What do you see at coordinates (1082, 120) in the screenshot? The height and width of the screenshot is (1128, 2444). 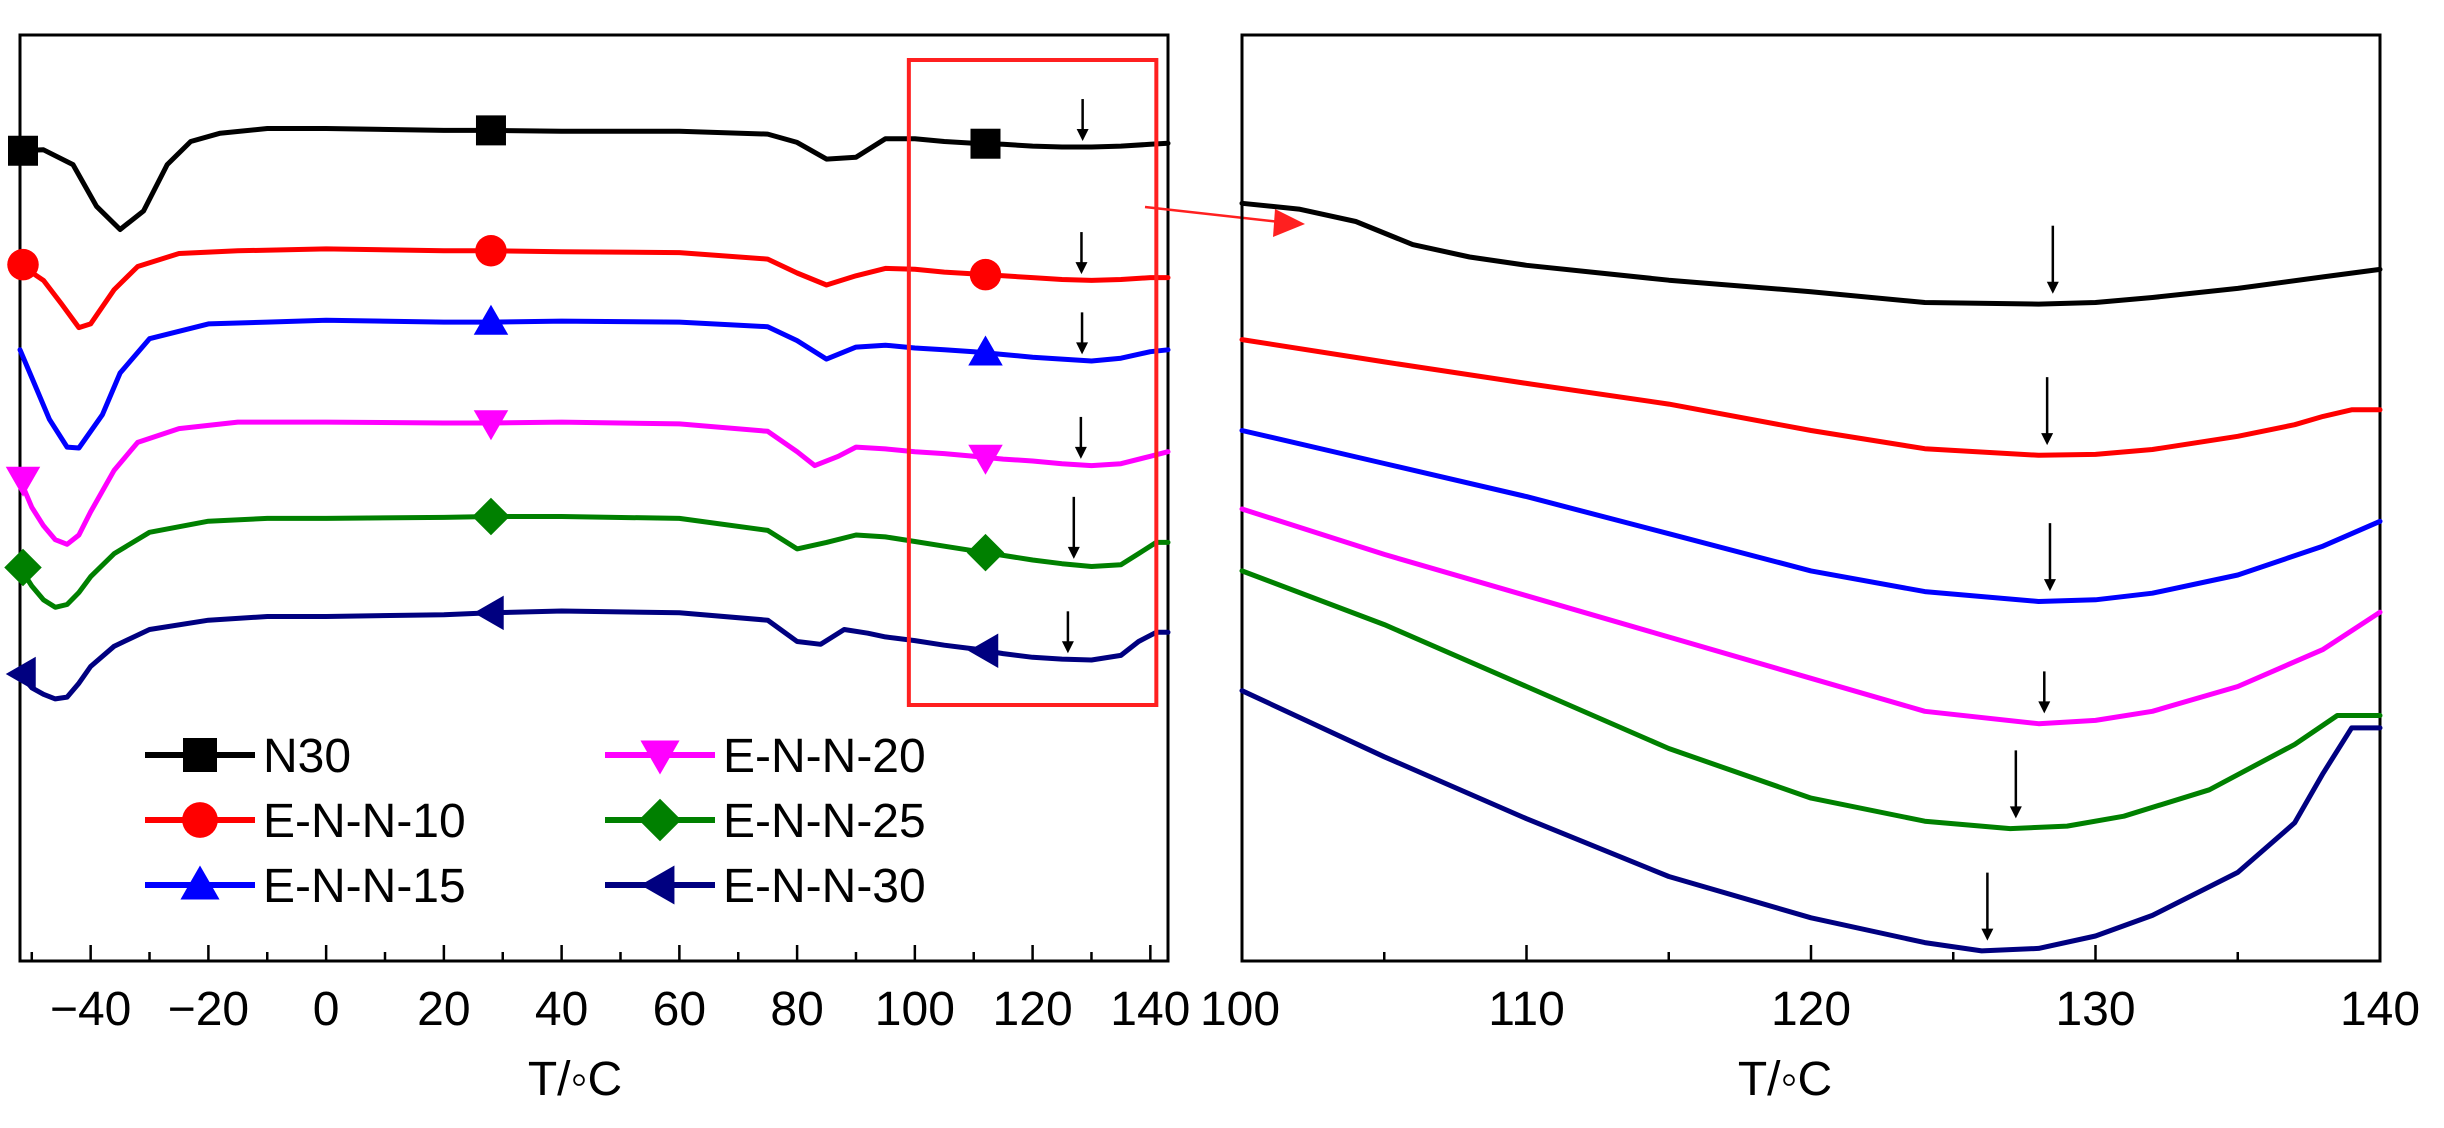 I see `left-transition-arrow-n30` at bounding box center [1082, 120].